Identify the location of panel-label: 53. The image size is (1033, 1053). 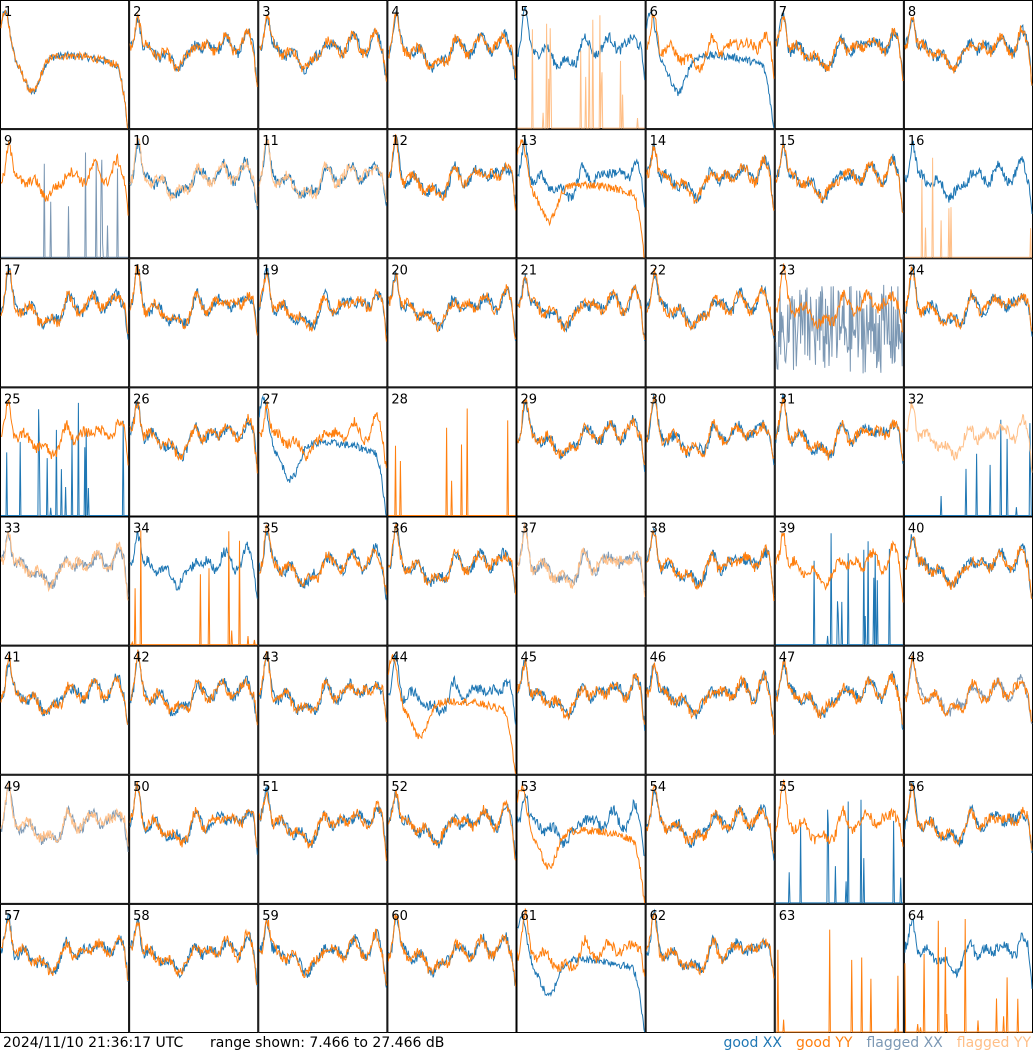
(529, 787).